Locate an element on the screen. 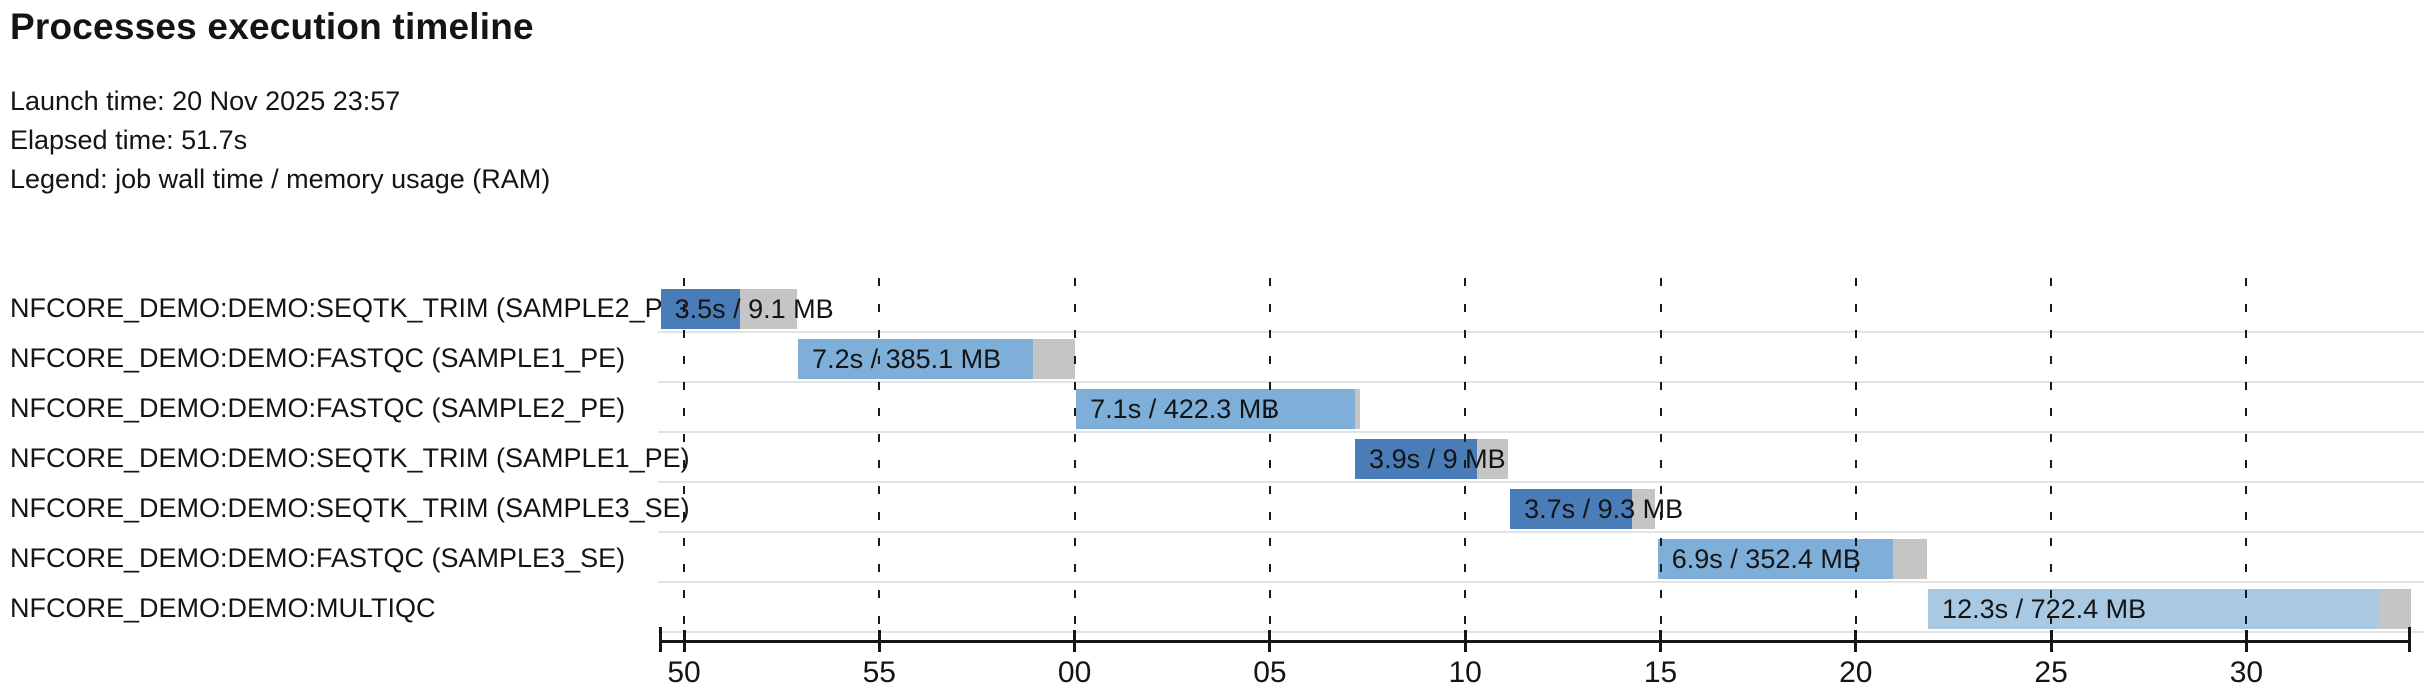 This screenshot has height=698, width=2432. launch-time-text: Launch time: 20 Nov 2025 23:57 is located at coordinates (205, 101).